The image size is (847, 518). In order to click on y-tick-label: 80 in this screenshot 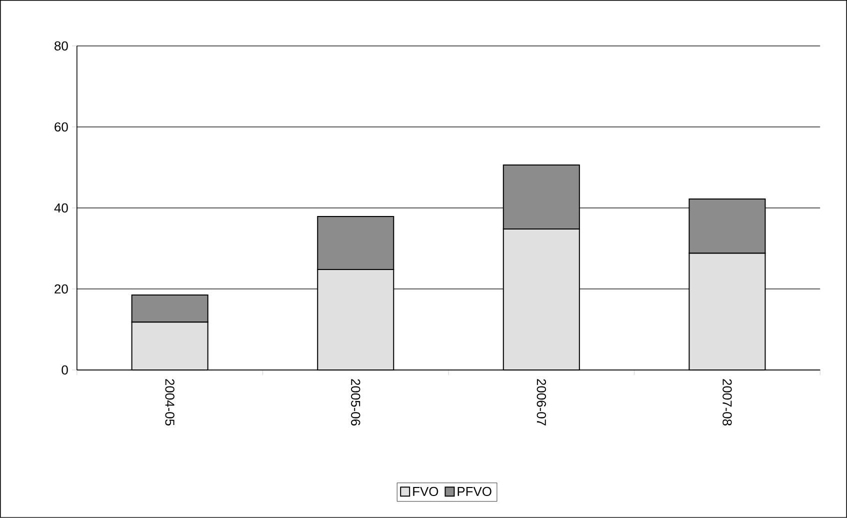, I will do `click(61, 46)`.